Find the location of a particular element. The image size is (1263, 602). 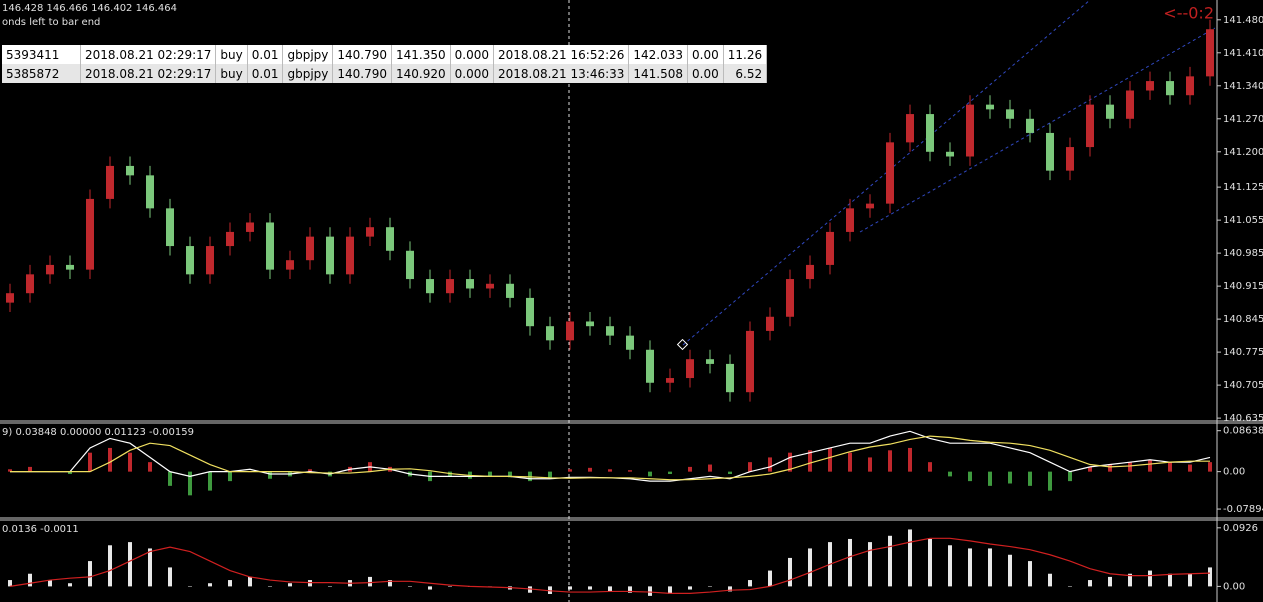

order-cell: 142.033 is located at coordinates (658, 54).